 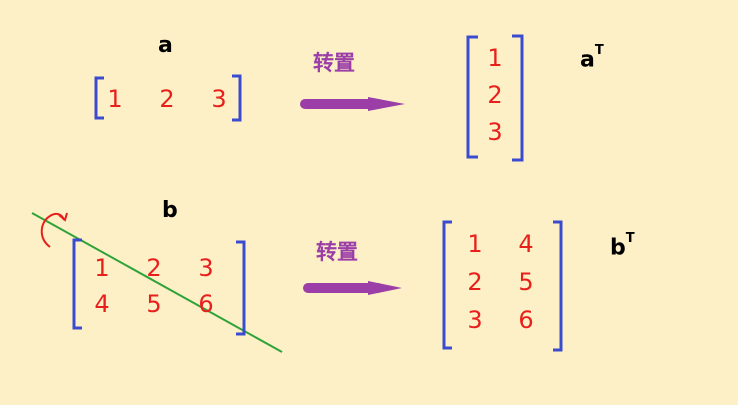 I want to click on rotation-arrowhead-icon, so click(x=63, y=217).